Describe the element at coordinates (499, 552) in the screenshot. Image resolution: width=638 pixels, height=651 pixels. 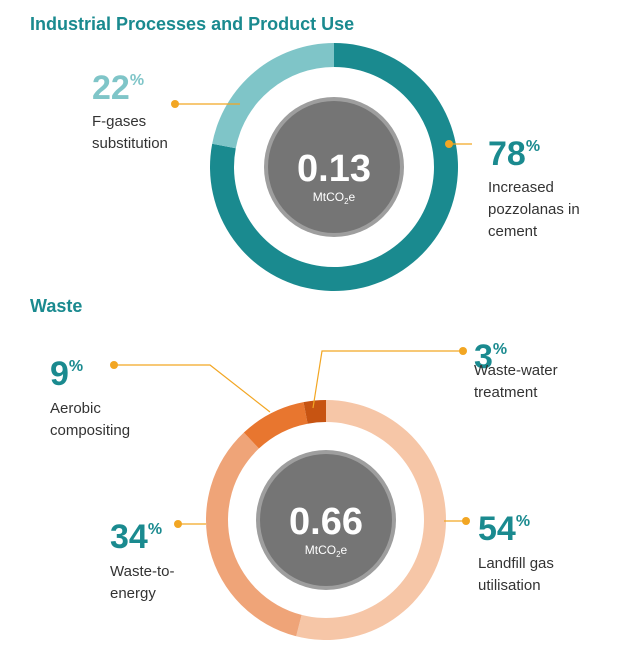
I see `label-landfill-gas-utilisation: 54% Landfill gas utilisation` at that location.